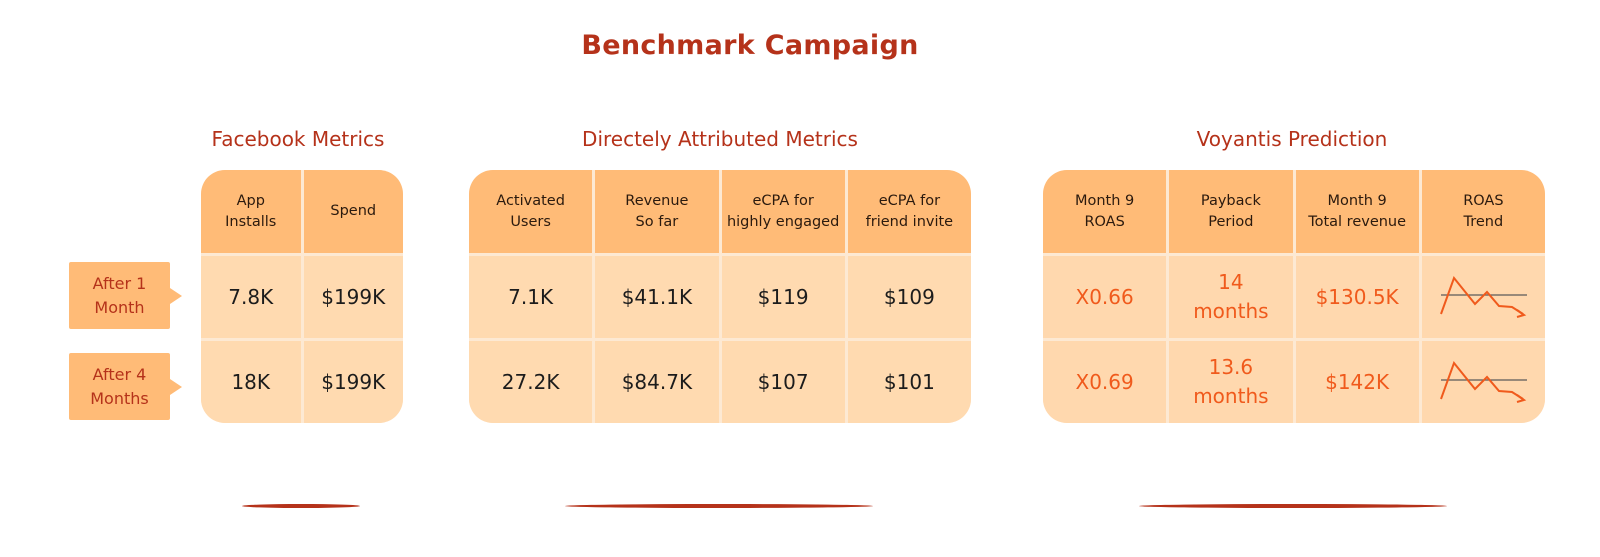  What do you see at coordinates (657, 211) in the screenshot?
I see `header-revenue-so-far: Revenue So far` at bounding box center [657, 211].